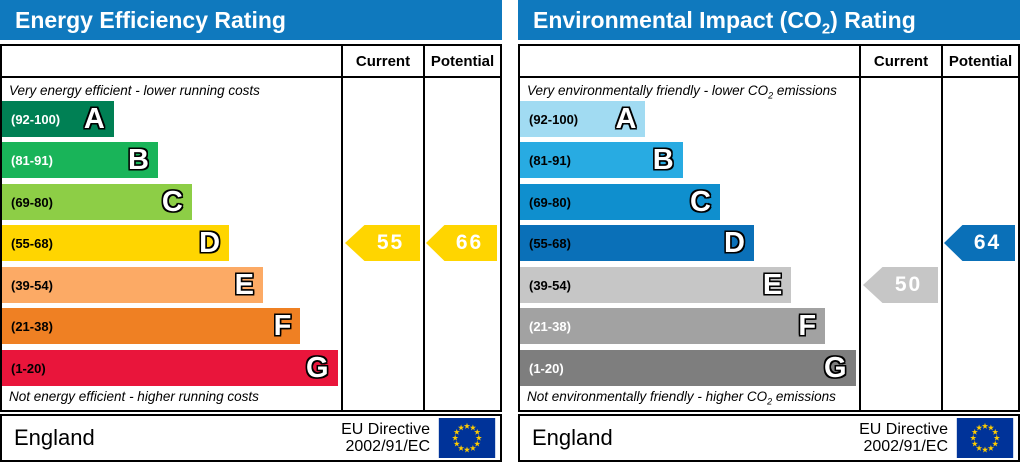 The width and height of the screenshot is (1020, 464). I want to click on environmental-title-bar: Environmental Impact (CO2) Rating, so click(769, 20).